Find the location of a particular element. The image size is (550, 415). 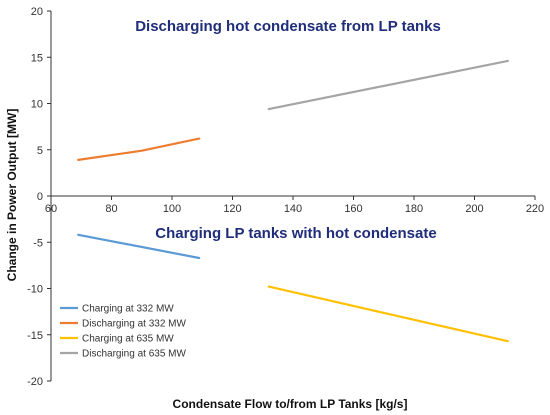

y-tick-label: 20 is located at coordinates (37, 12).